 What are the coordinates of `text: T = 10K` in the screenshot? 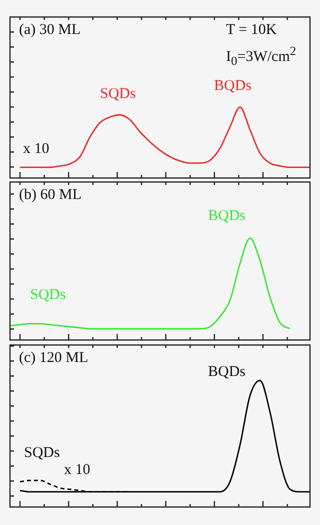 It's located at (251, 30).